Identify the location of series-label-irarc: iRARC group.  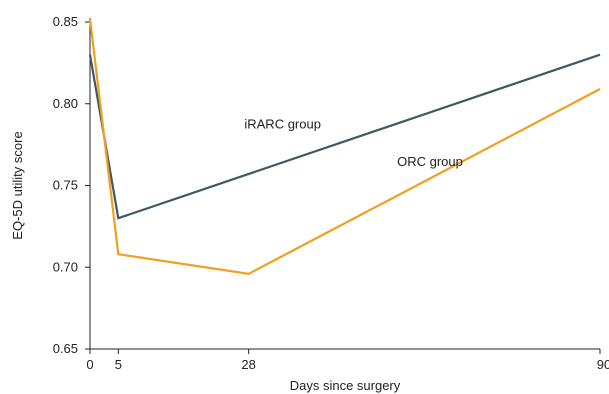
(282, 123).